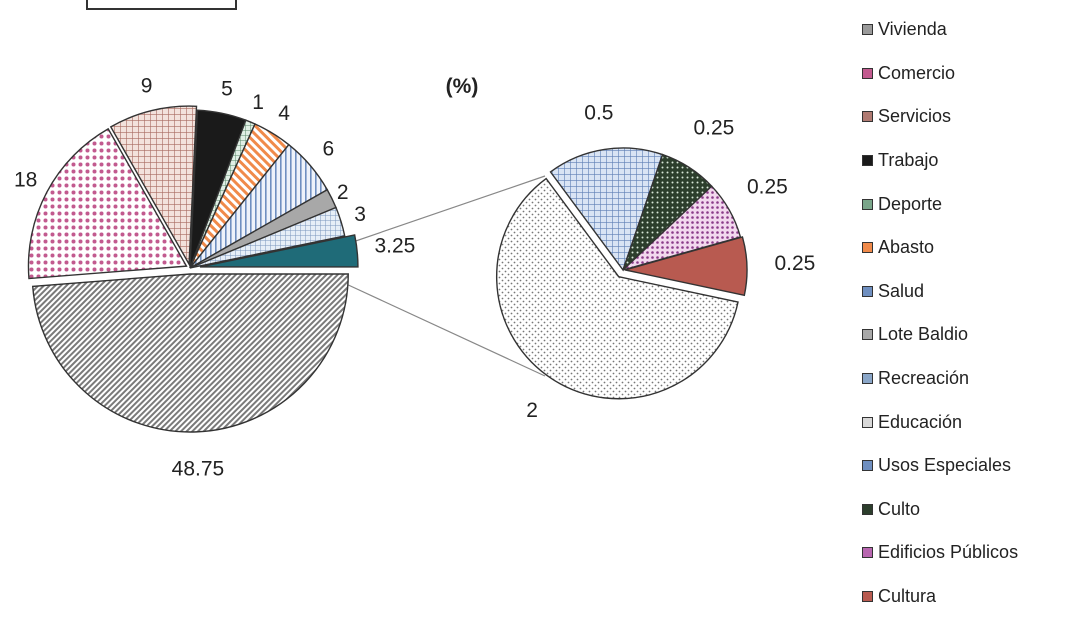 The height and width of the screenshot is (618, 1092). I want to click on legend-item-deporte: Deporte, so click(976, 204).